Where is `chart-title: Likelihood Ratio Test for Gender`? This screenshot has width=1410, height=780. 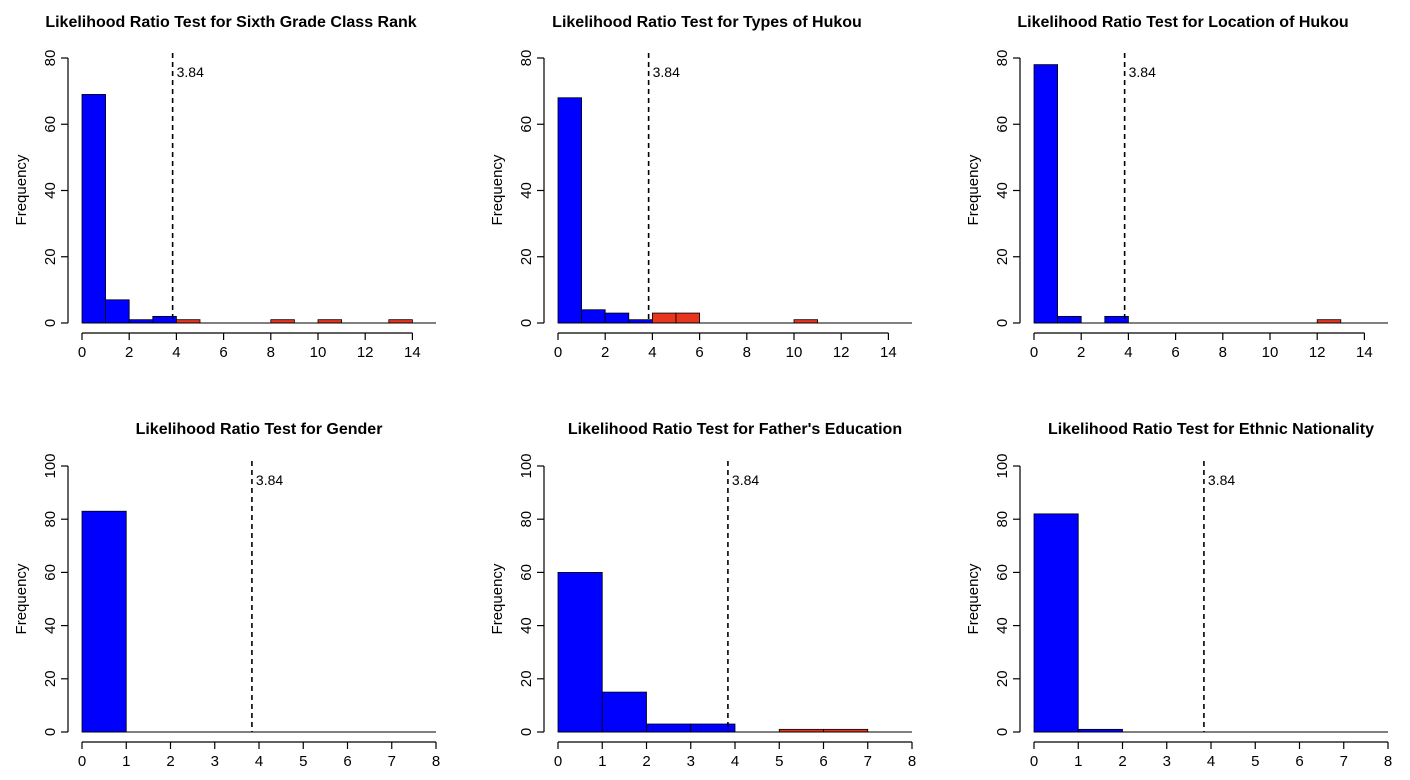
chart-title: Likelihood Ratio Test for Gender is located at coordinates (259, 429).